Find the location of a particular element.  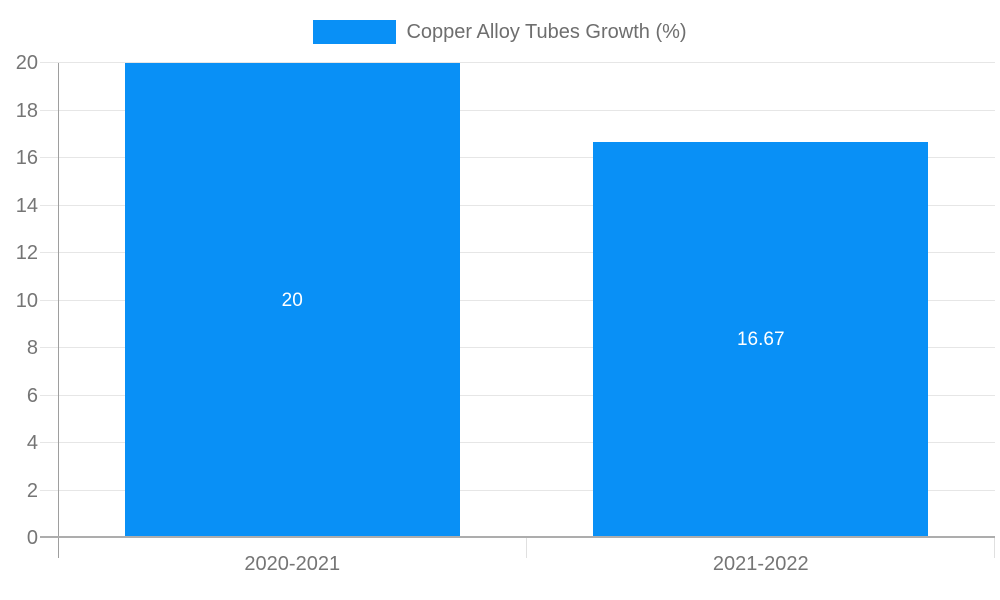

x-axis-labels: 2020-2021 2021-2022 is located at coordinates (526, 568).